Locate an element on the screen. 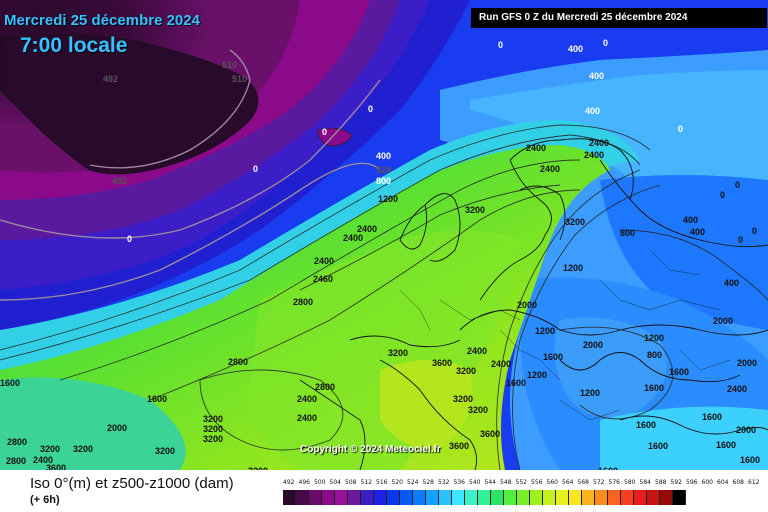  legend-scale-value: 608 is located at coordinates (738, 482).